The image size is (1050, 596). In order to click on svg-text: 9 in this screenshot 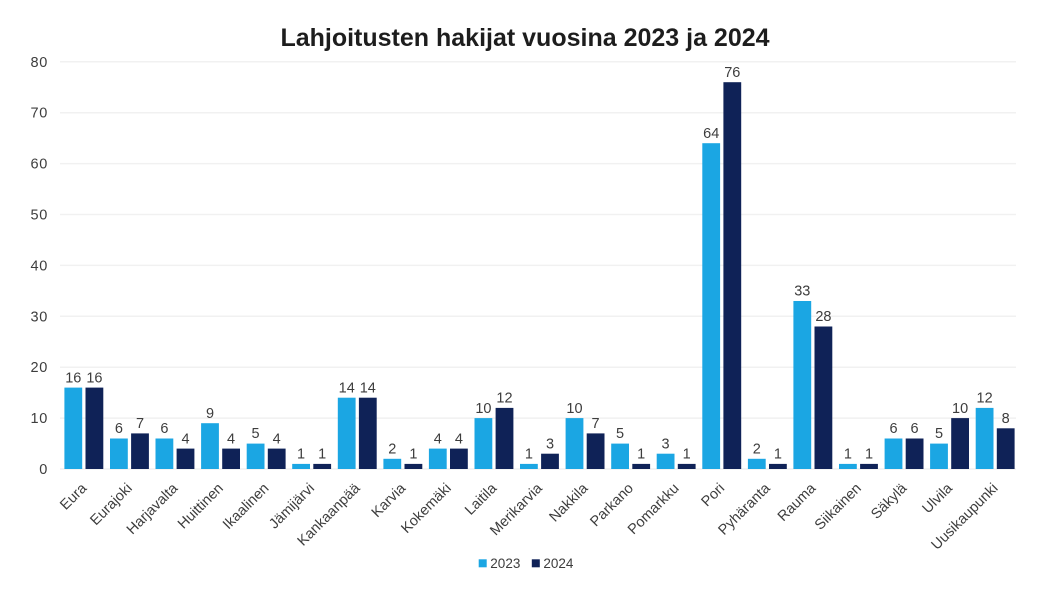, I will do `click(210, 414)`.